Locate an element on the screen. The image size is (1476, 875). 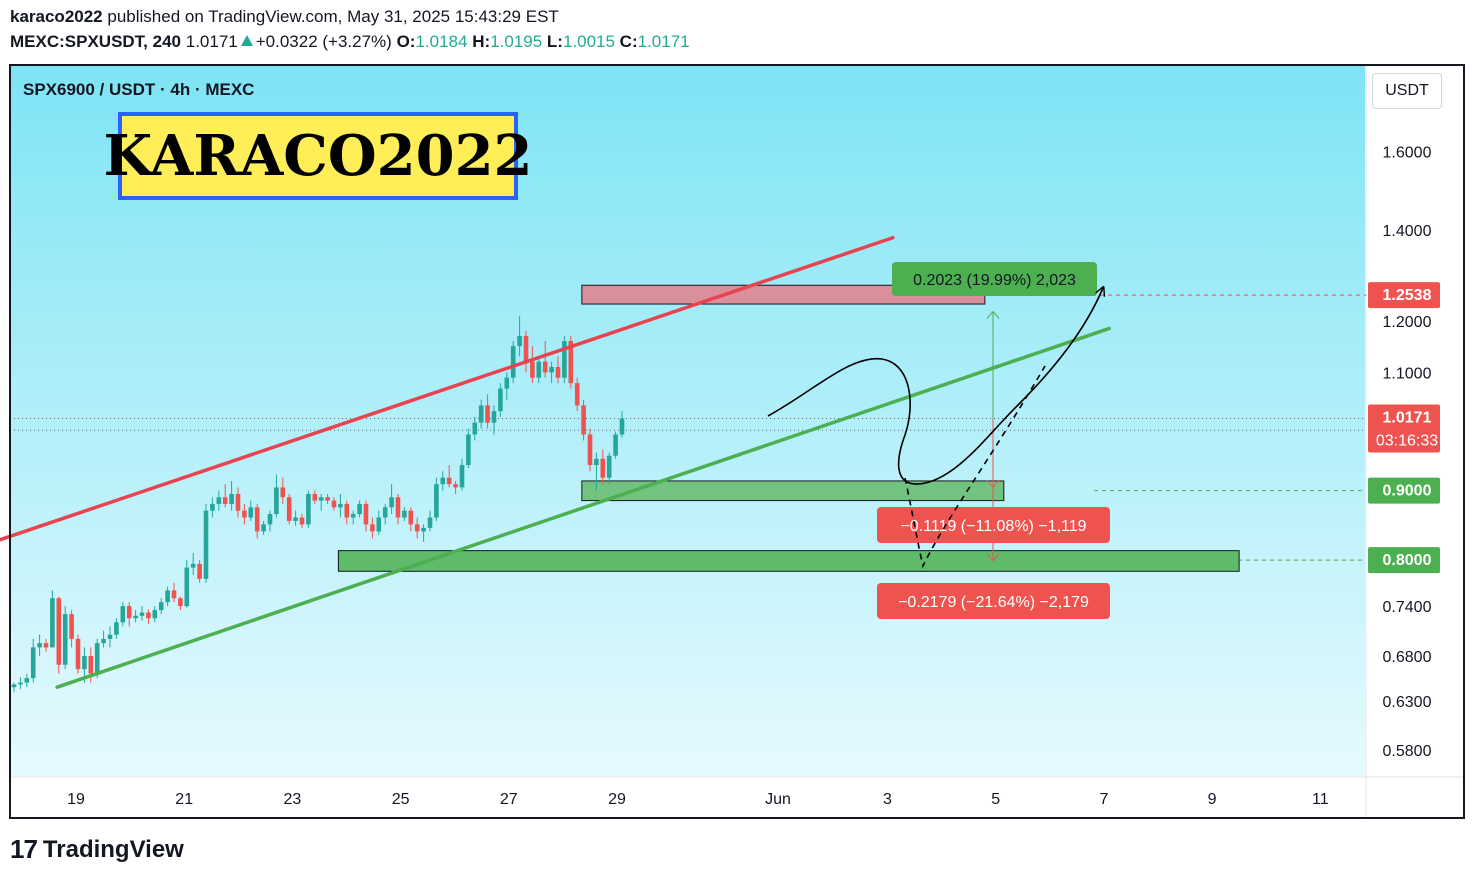
x-tick-label: 7 is located at coordinates (1103, 799).